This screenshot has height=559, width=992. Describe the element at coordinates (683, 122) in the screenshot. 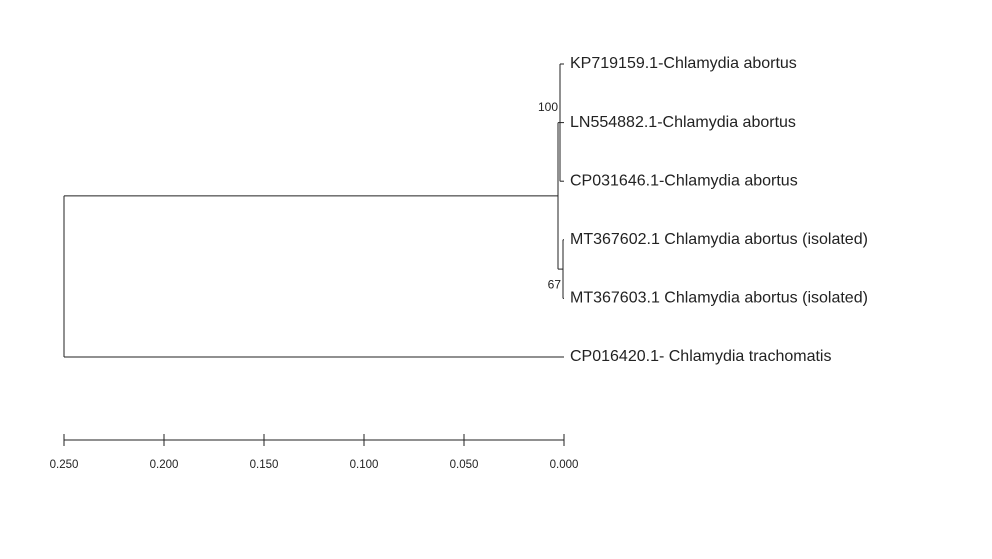

I see `leaf-label: LN554882.1-Chlamydia abortus` at that location.